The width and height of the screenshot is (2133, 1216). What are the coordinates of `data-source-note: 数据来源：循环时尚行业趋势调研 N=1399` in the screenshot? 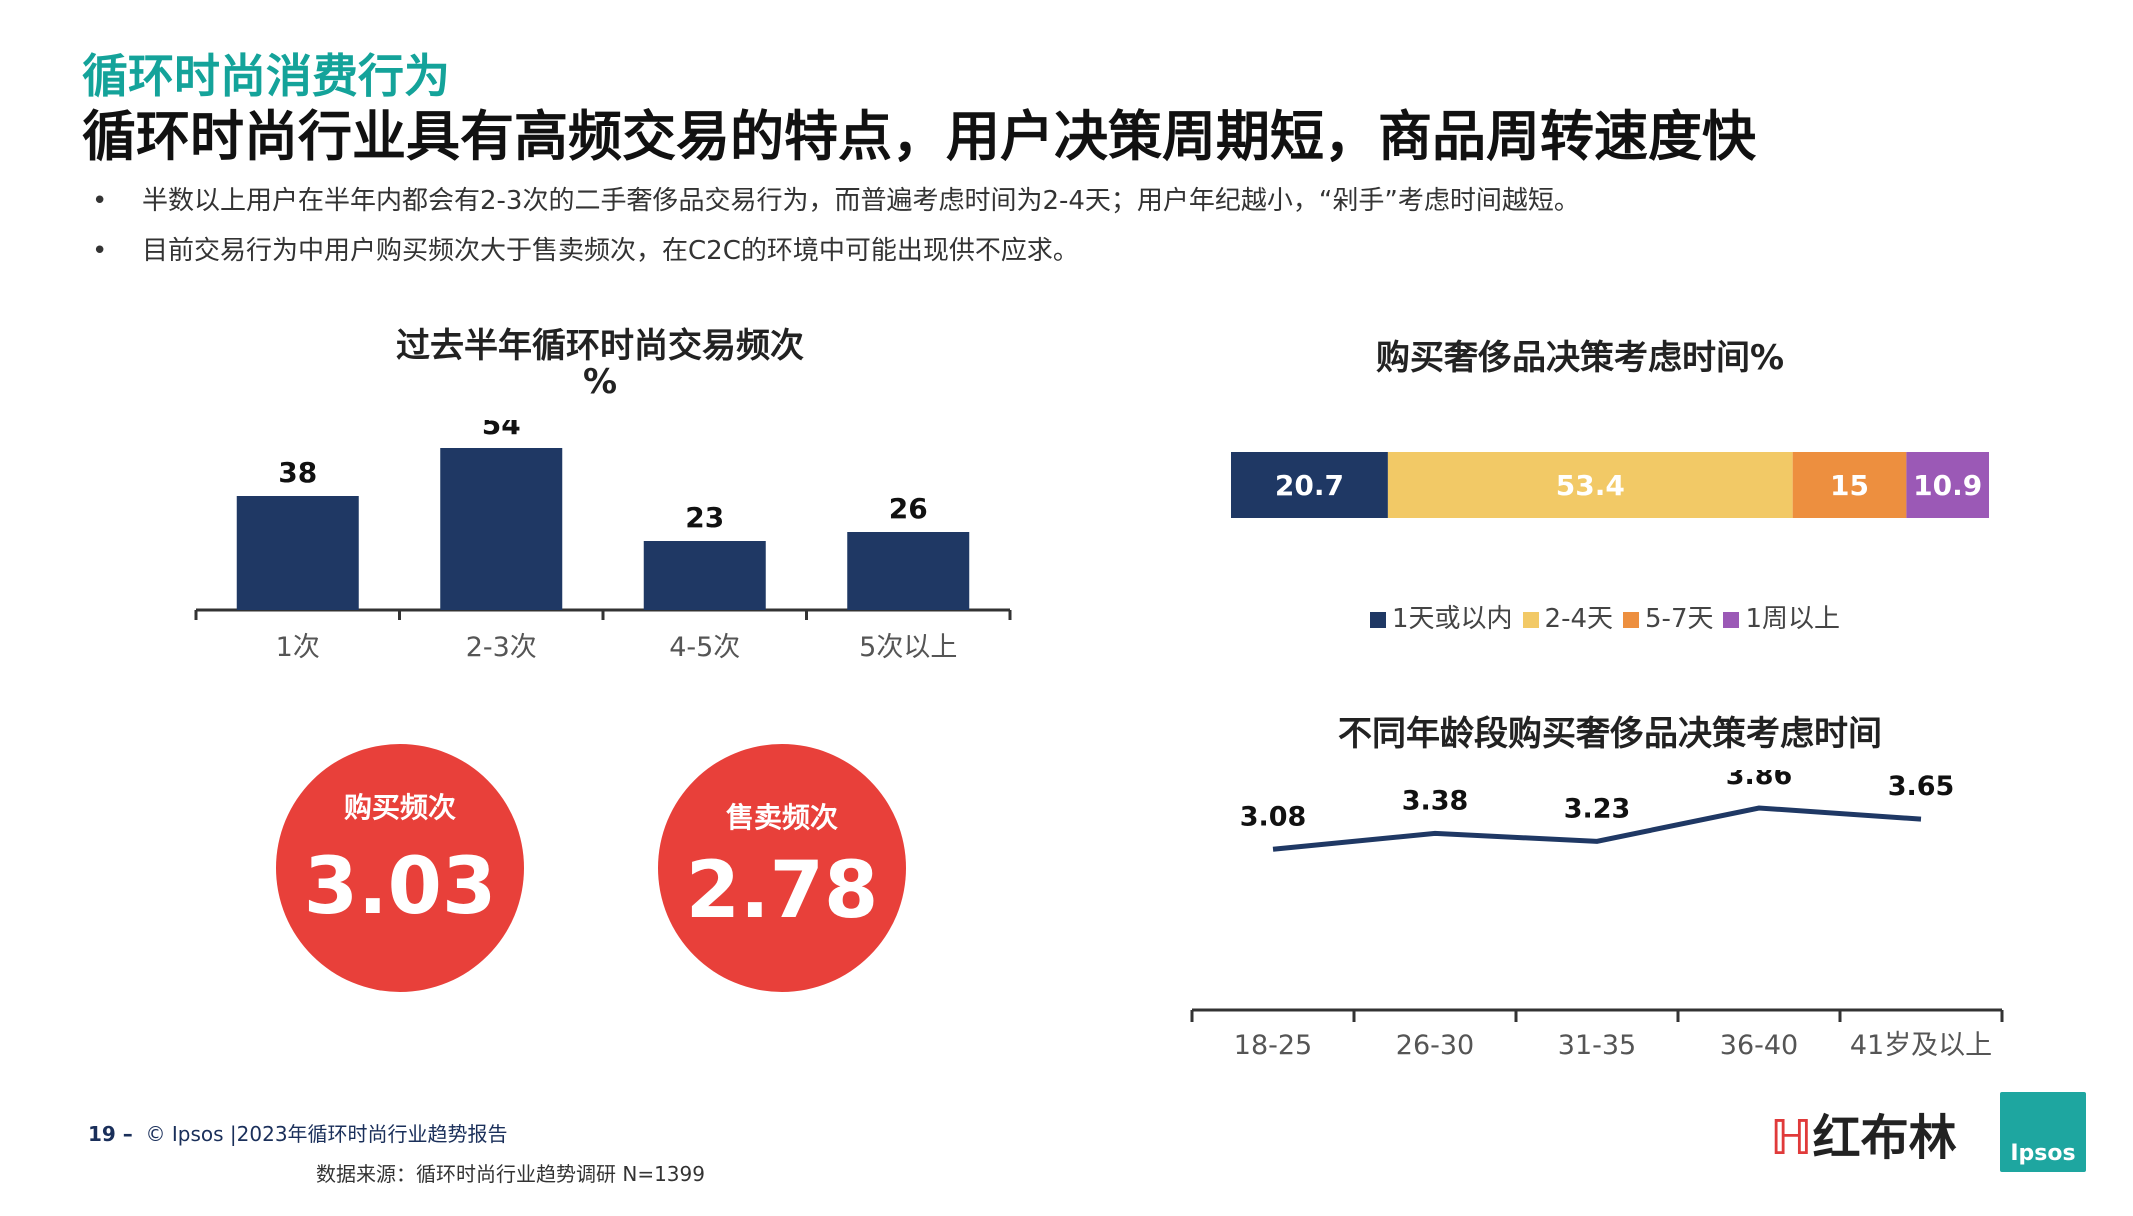 It's located at (510, 1174).